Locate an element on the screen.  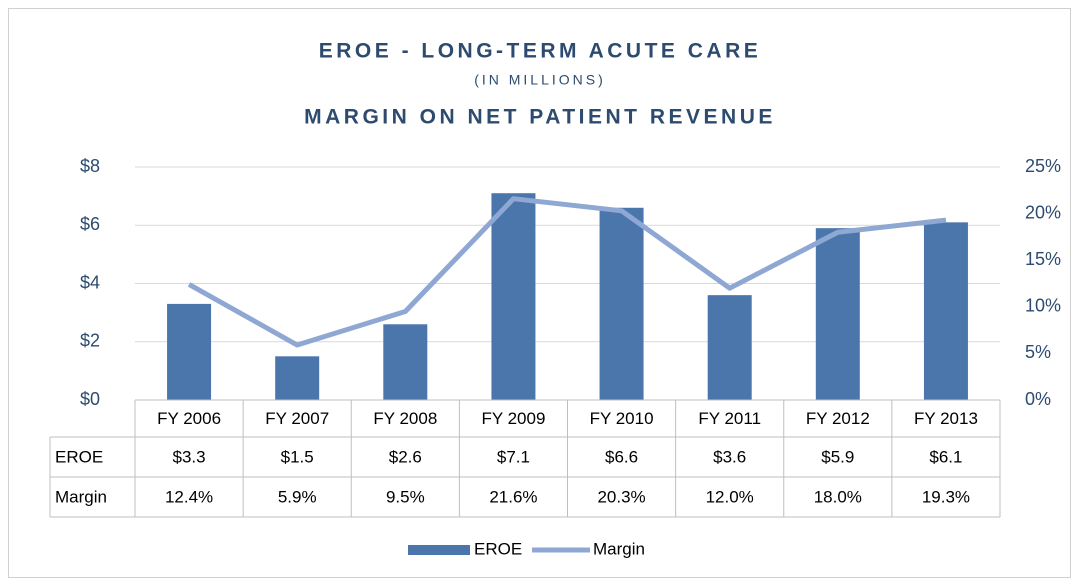
table-cell: 18.0% is located at coordinates (838, 496).